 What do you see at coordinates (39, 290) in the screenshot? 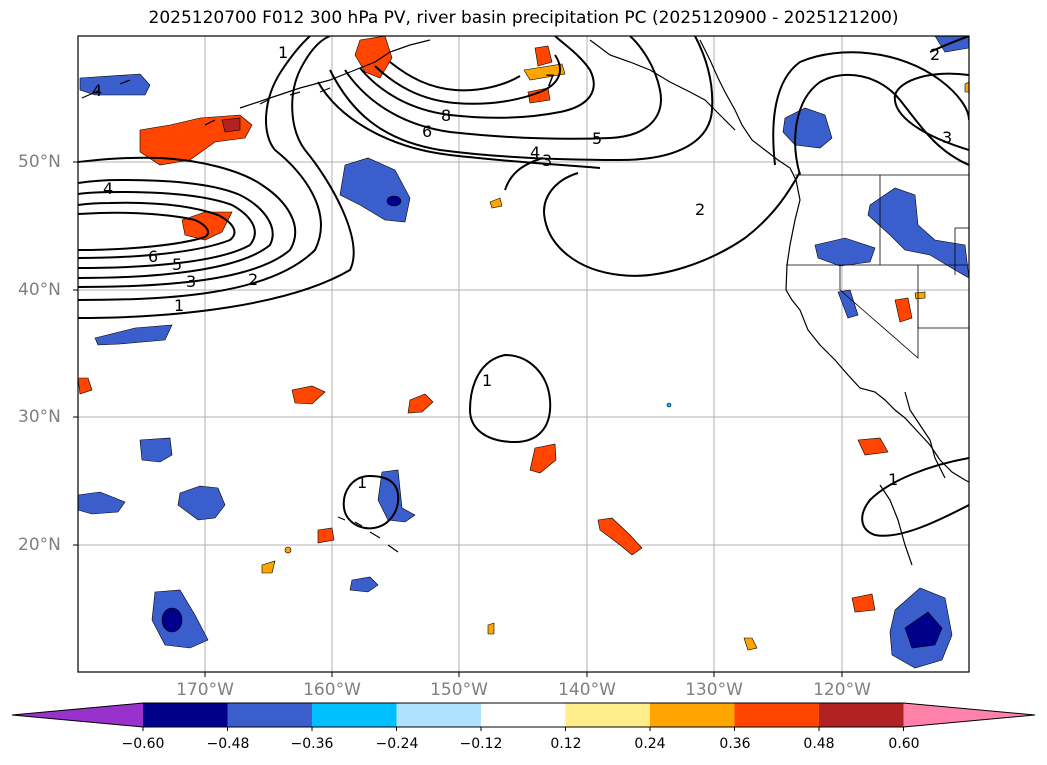
I see `lat-label: 40°N` at bounding box center [39, 290].